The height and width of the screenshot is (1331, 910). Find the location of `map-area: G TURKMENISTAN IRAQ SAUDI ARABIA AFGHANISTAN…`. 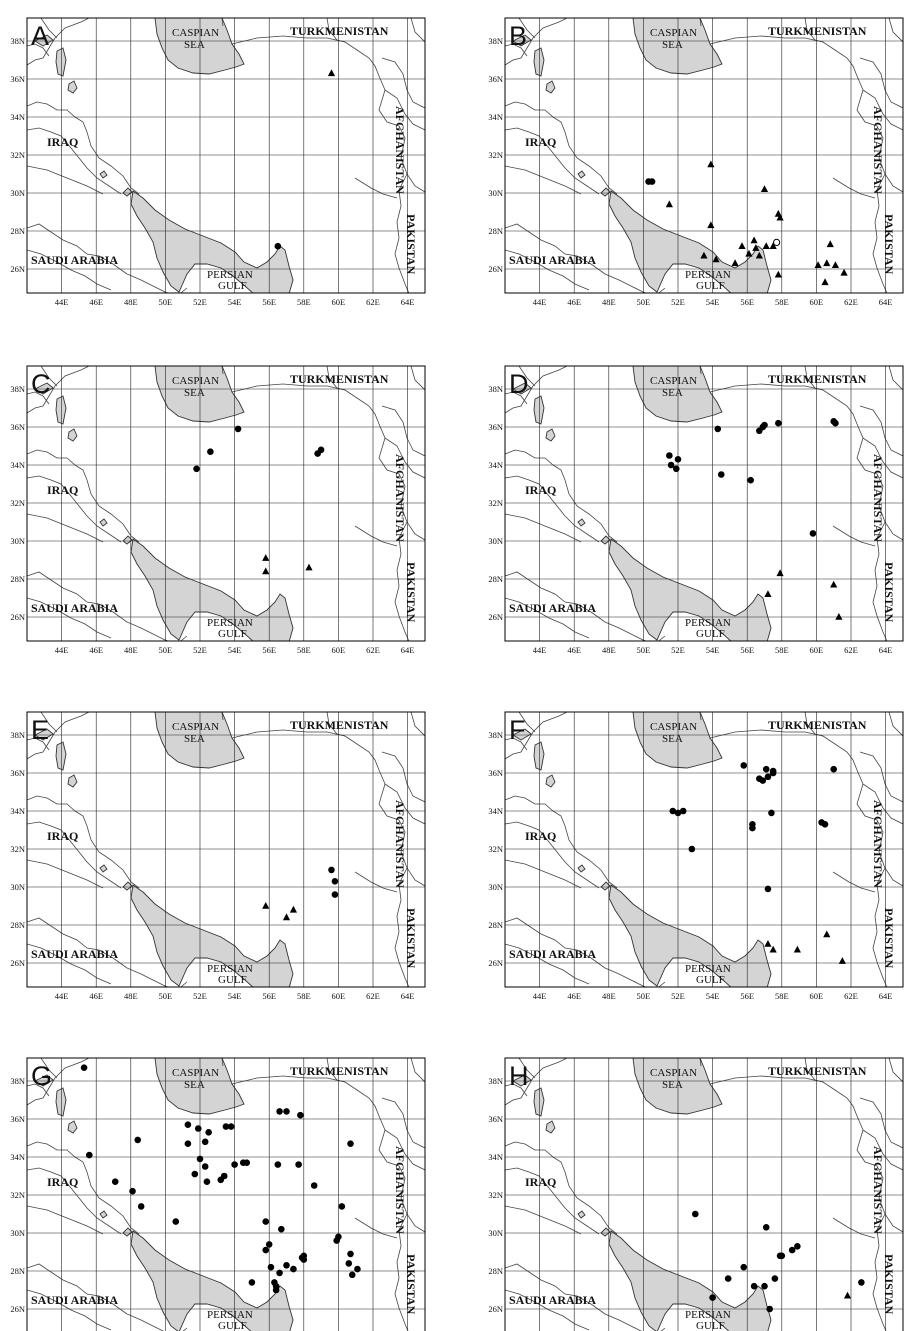

map-area: G TURKMENISTAN IRAQ SAUDI ARABIA AFGHANISTAN… is located at coordinates (218, 1194).